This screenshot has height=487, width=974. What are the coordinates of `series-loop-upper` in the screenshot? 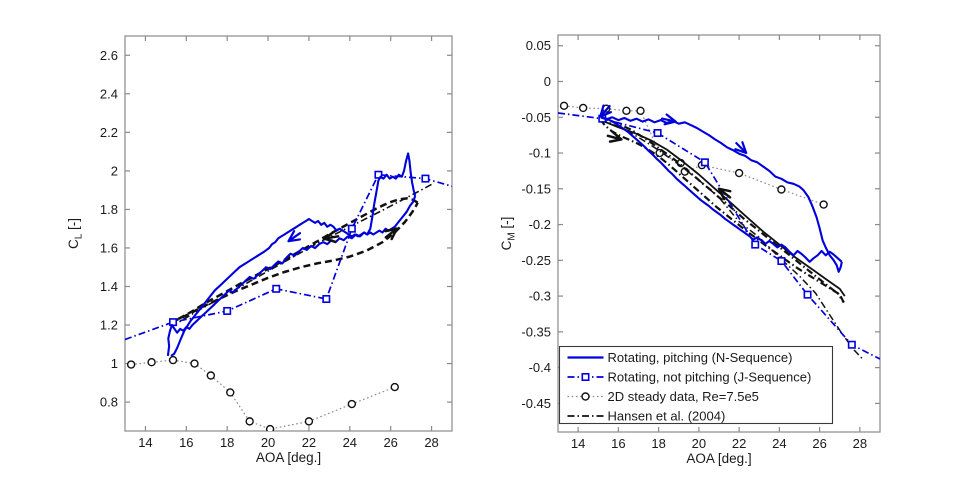 It's located at (295, 260).